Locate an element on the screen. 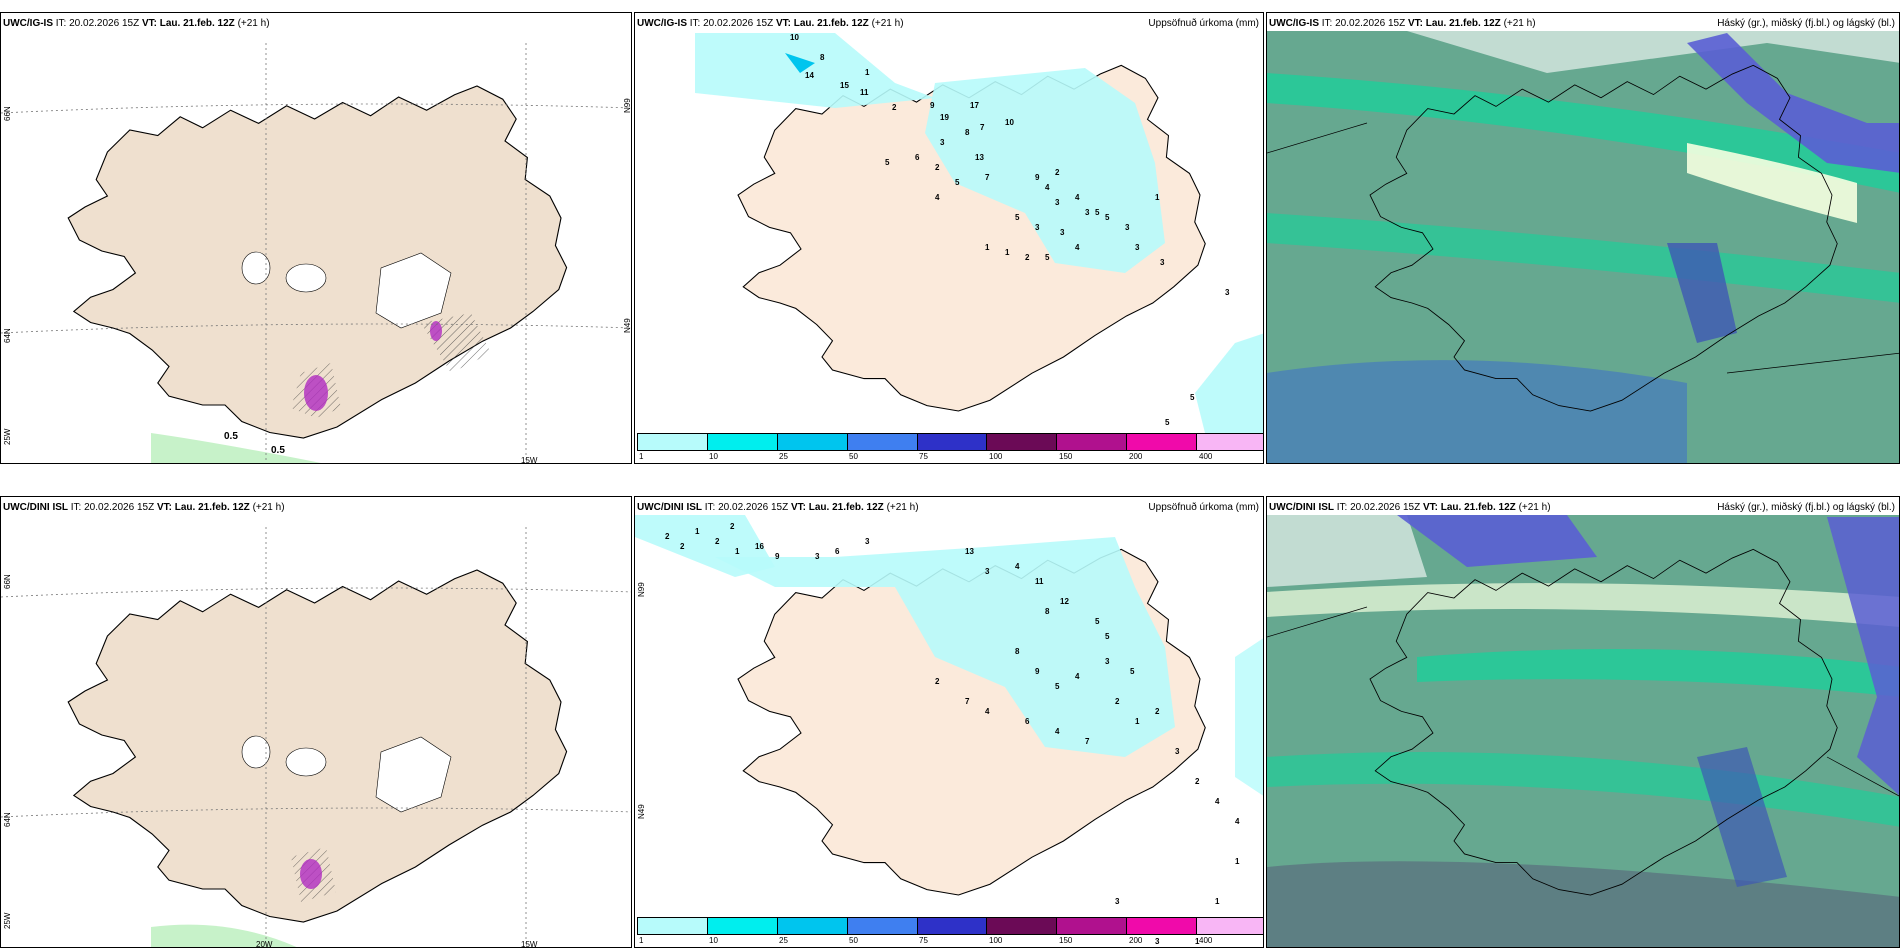 This screenshot has height=950, width=1900. precip-map-canvas is located at coordinates (949, 705).